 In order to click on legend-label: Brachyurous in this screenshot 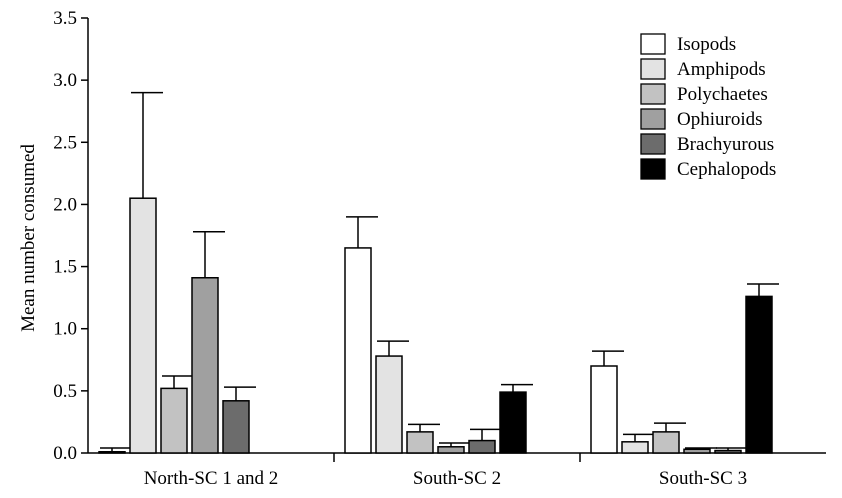, I will do `click(725, 144)`.